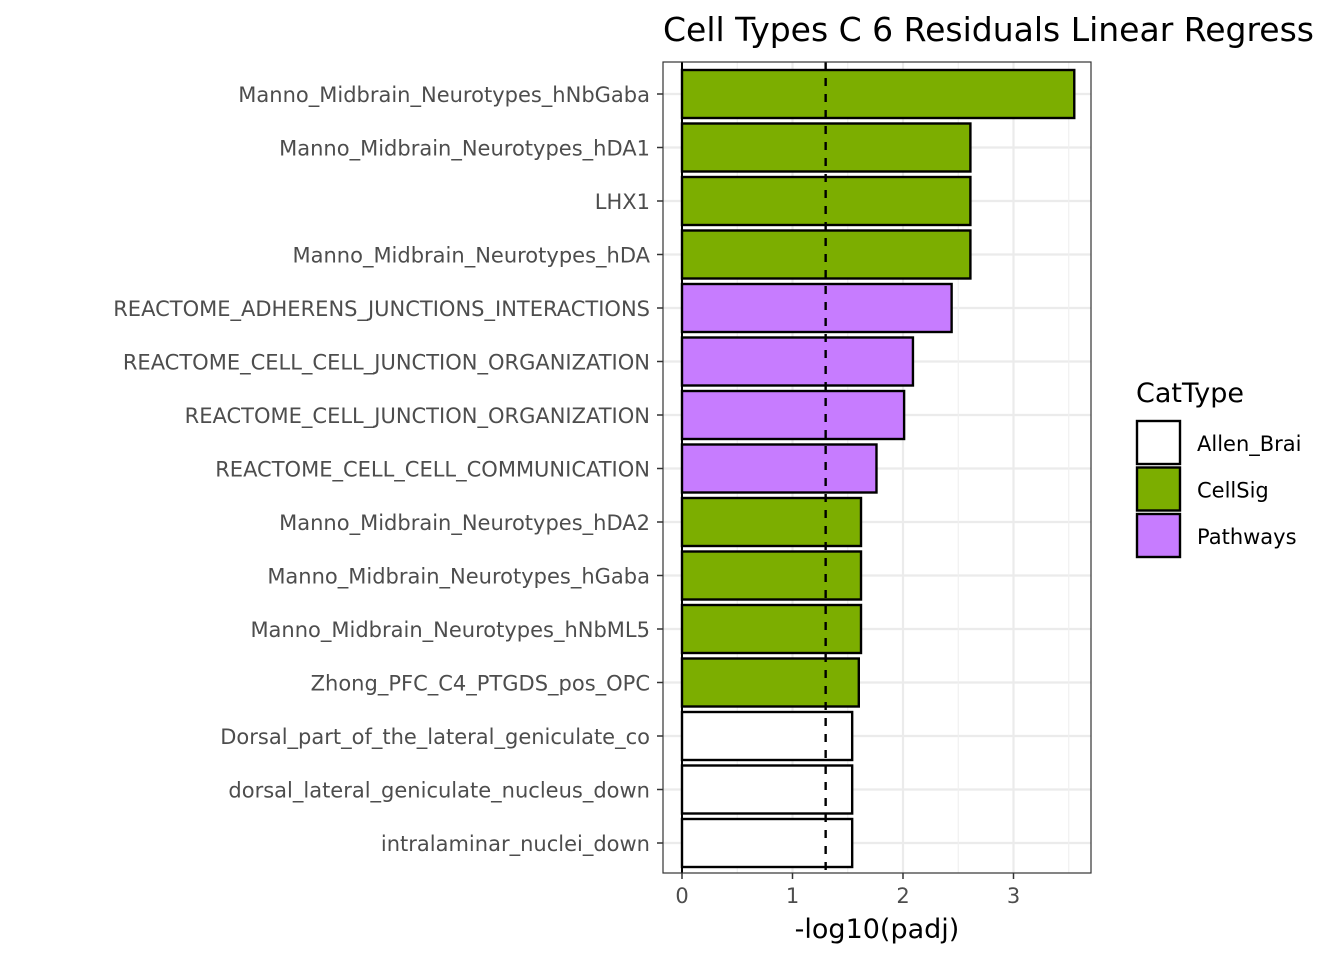 The height and width of the screenshot is (960, 1344). I want to click on legend-label: CellSig, so click(1233, 491).